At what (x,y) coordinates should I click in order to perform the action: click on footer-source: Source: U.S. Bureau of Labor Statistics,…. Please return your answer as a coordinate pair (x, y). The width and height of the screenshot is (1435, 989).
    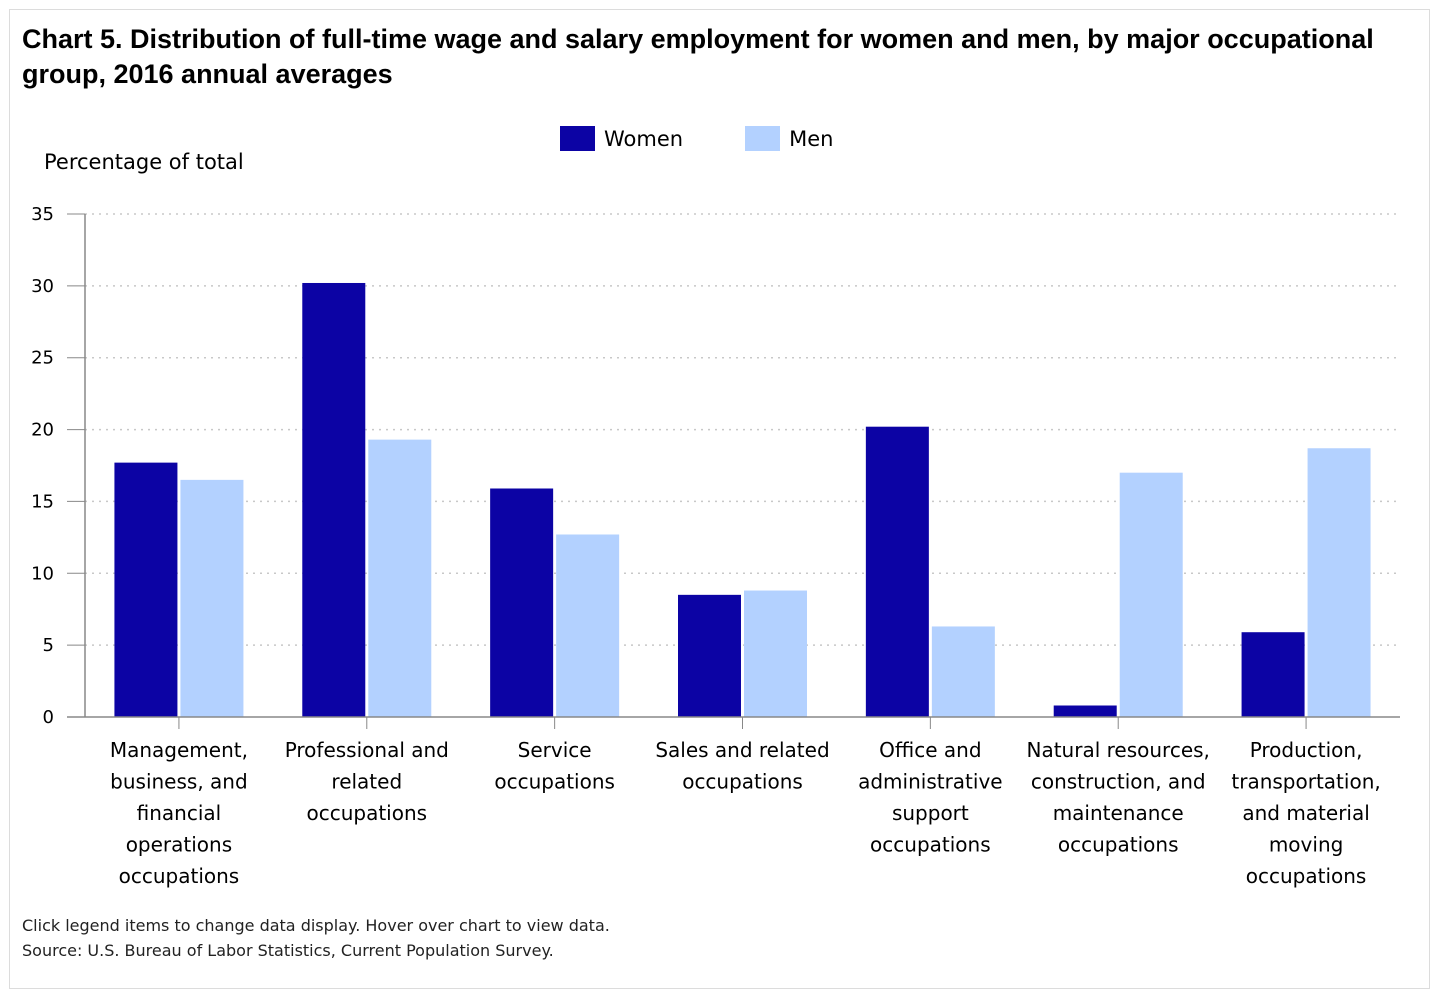
    Looking at the image, I should click on (288, 950).